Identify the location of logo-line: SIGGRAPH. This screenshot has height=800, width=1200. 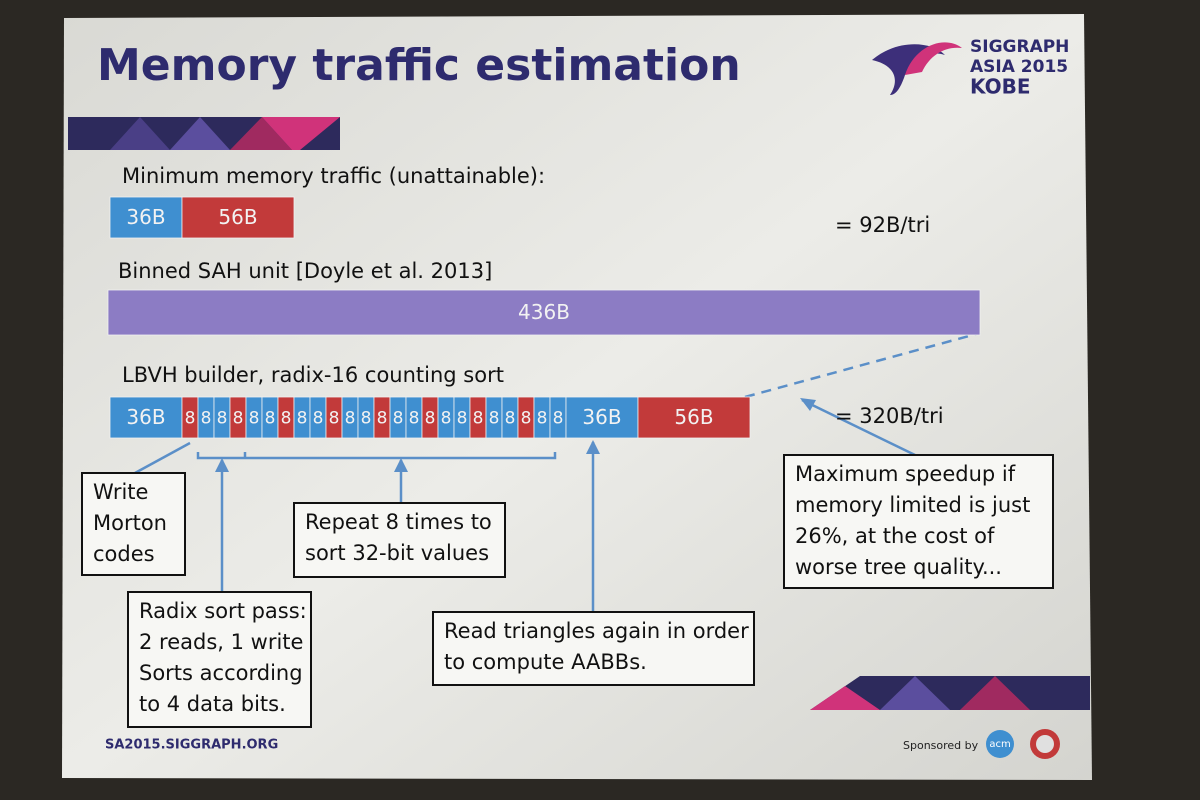
(1019, 47).